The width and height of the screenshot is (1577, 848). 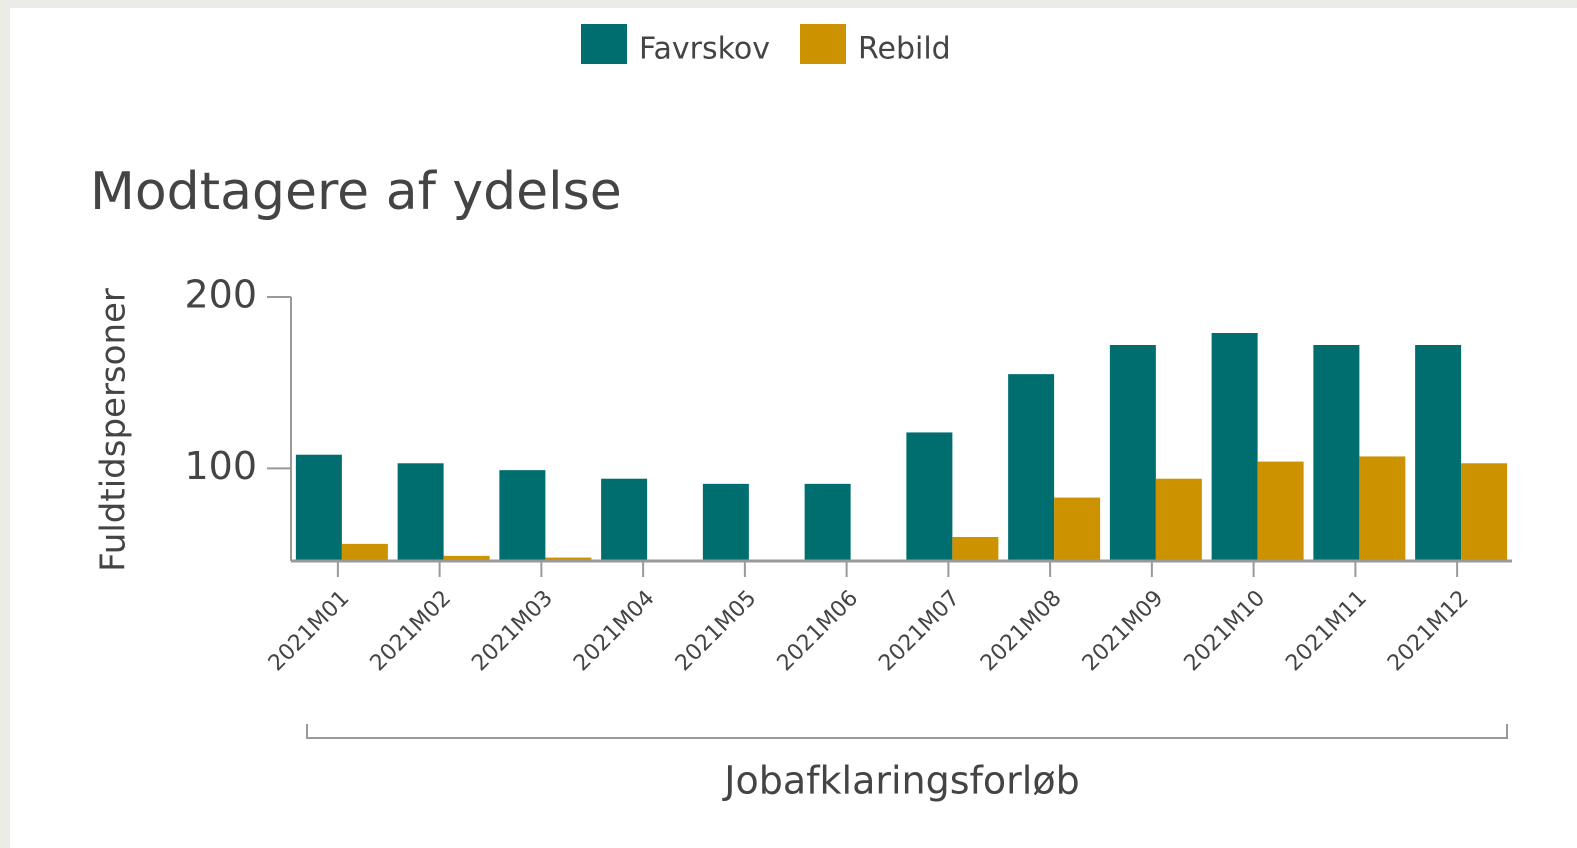 I want to click on legend-label: Rebild, so click(x=904, y=49).